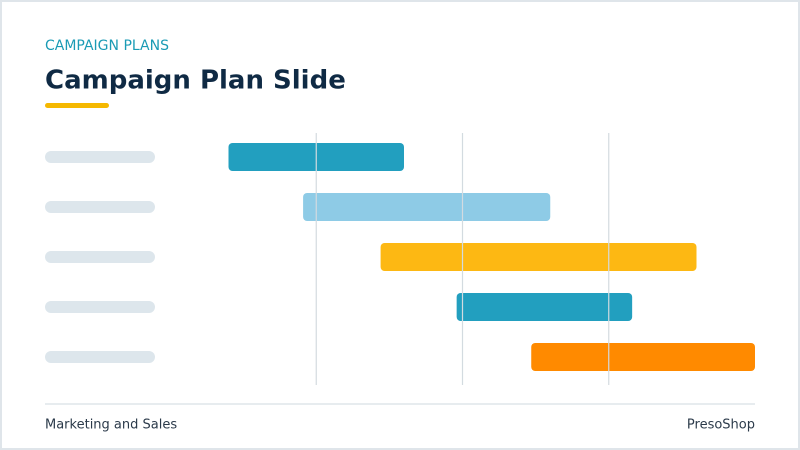 Image resolution: width=800 pixels, height=450 pixels. What do you see at coordinates (721, 425) in the screenshot?
I see `footer-right: PresoShop` at bounding box center [721, 425].